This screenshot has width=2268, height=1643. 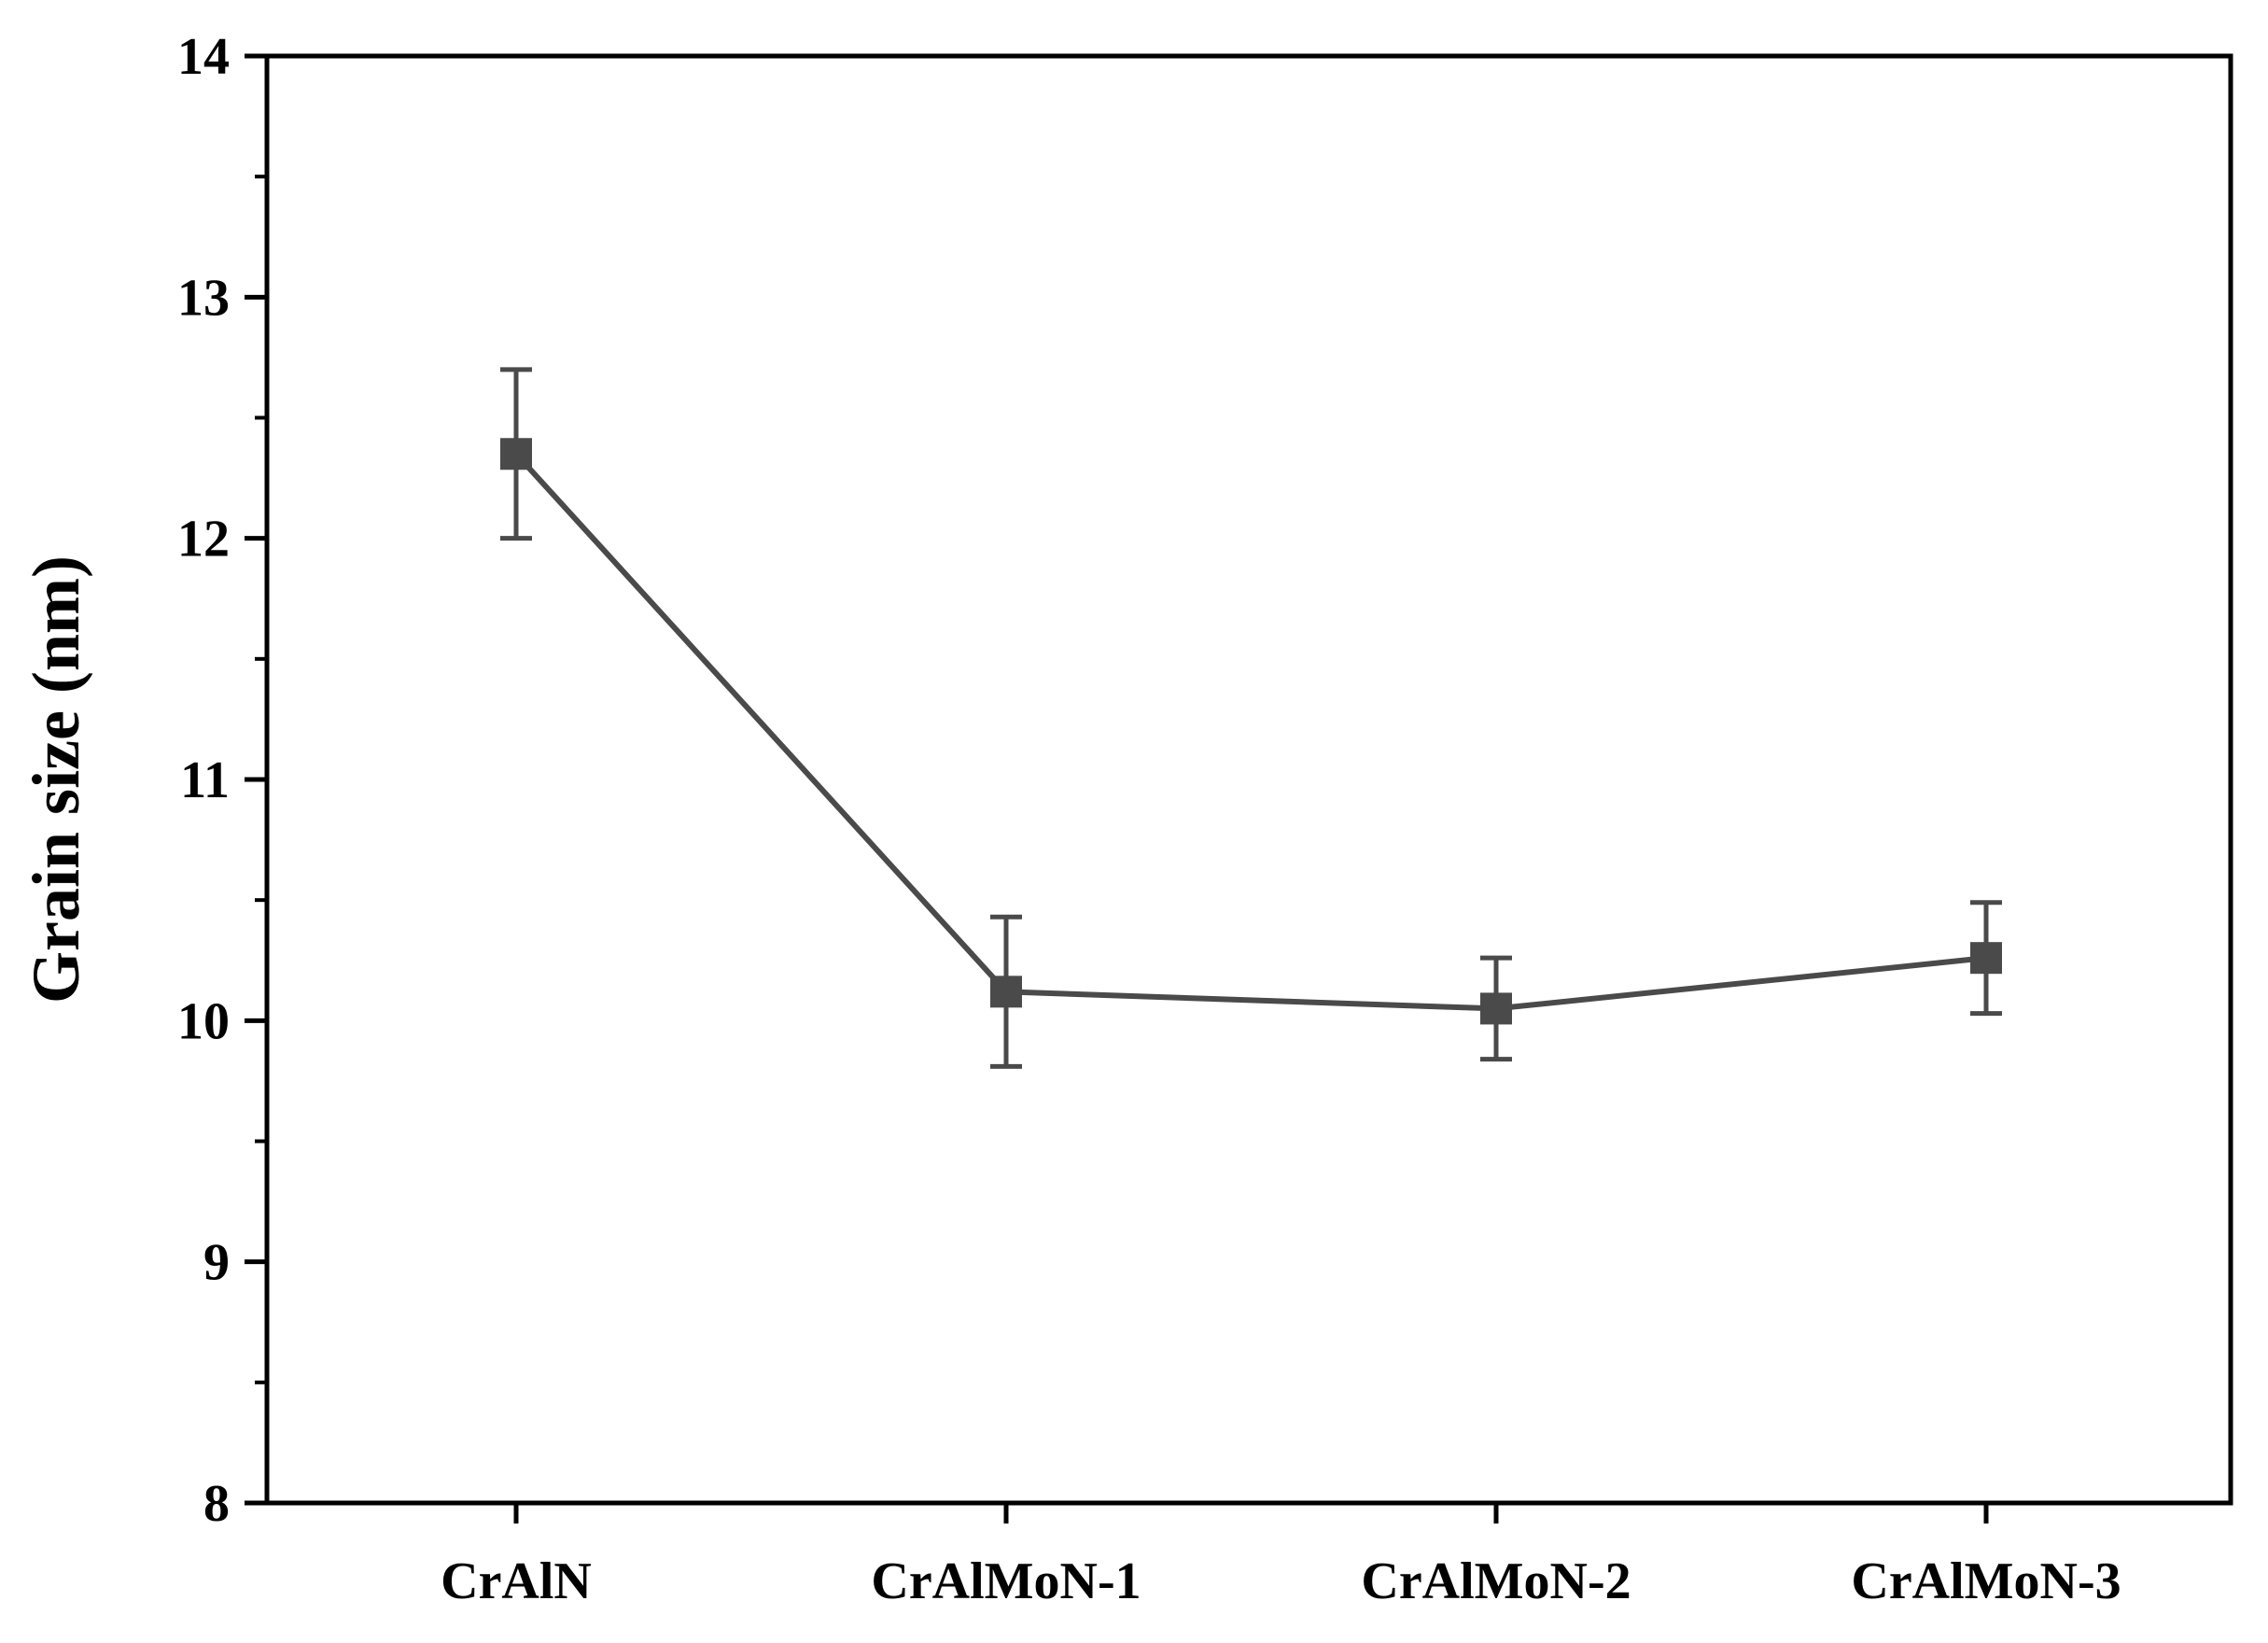 I want to click on x-tick-label: CrAlMoN-1, so click(x=1006, y=1581).